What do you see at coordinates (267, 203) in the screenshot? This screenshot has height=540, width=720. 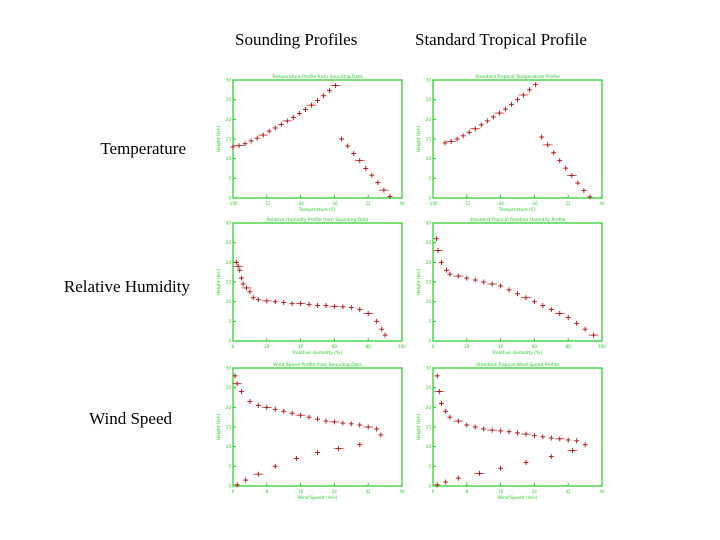 I see `x-tick-label: -72` at bounding box center [267, 203].